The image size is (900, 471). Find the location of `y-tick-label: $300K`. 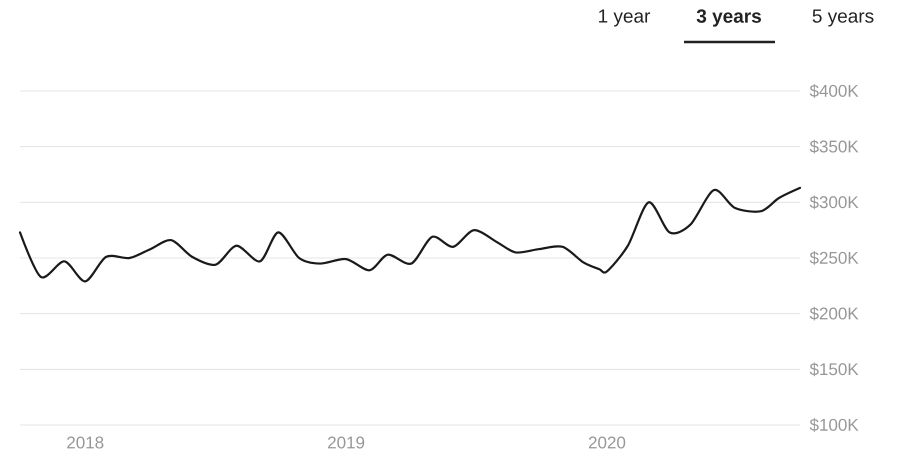

y-tick-label: $300K is located at coordinates (834, 202).